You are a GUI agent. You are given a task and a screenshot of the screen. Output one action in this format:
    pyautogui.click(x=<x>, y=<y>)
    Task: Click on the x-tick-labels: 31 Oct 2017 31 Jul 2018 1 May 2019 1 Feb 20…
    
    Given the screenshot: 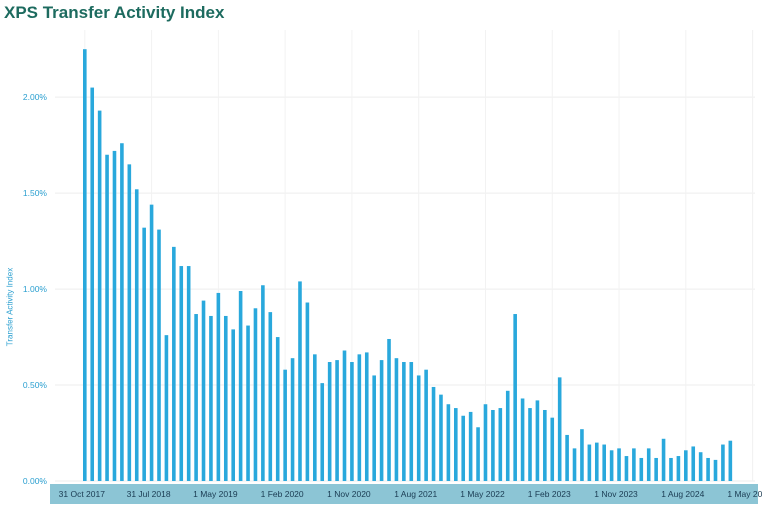 What is the action you would take?
    pyautogui.click(x=410, y=494)
    